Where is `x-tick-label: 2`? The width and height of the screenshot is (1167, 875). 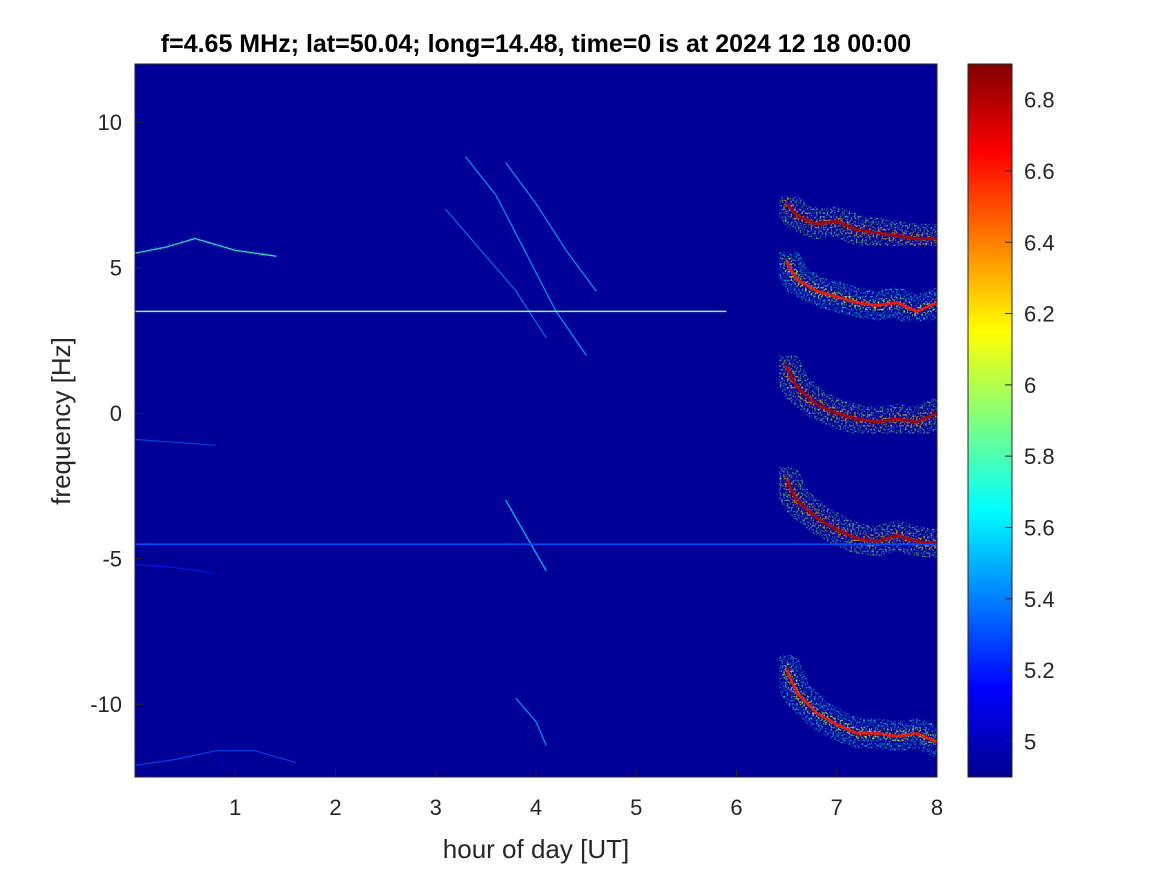
x-tick-label: 2 is located at coordinates (335, 807).